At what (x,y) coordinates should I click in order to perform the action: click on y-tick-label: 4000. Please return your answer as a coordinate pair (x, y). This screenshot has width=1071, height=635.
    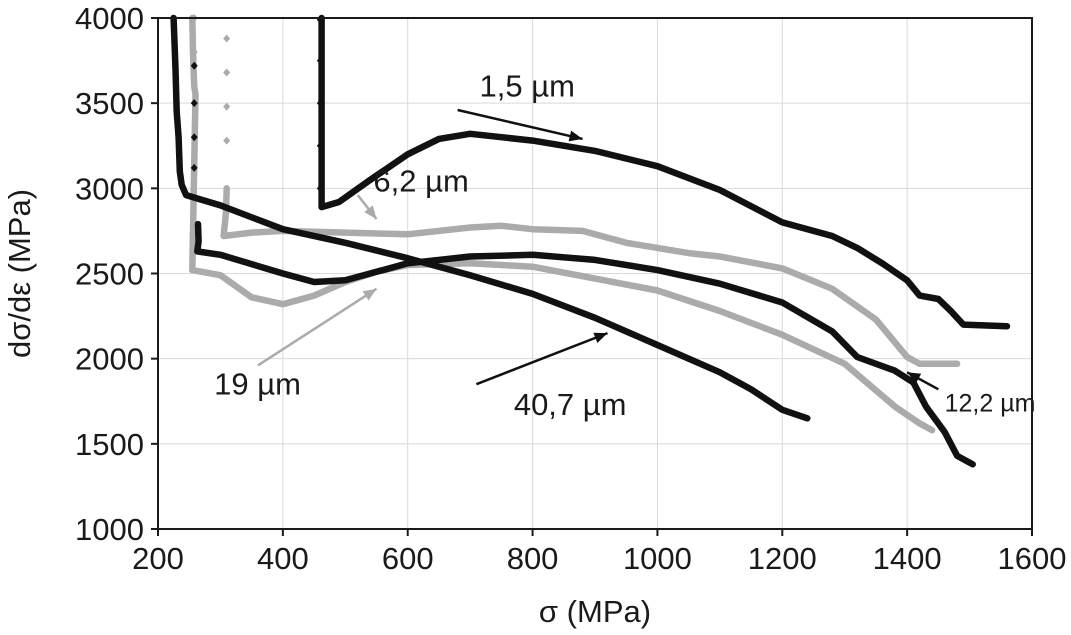
    Looking at the image, I should click on (109, 18).